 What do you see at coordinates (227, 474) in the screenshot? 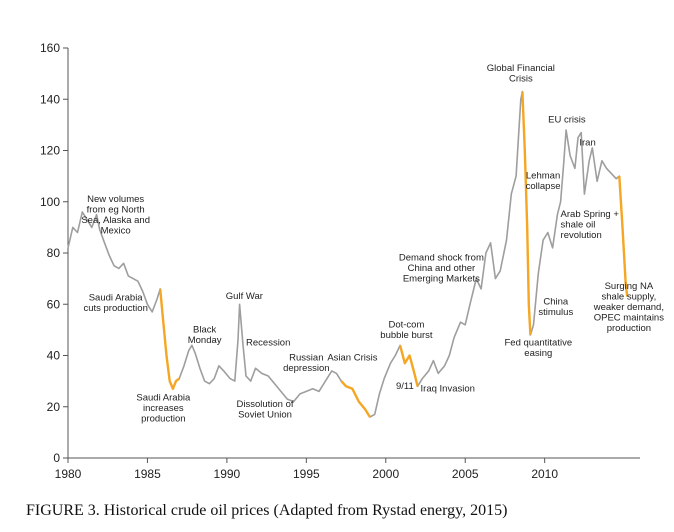
I see `x-tick-label: 1990` at bounding box center [227, 474].